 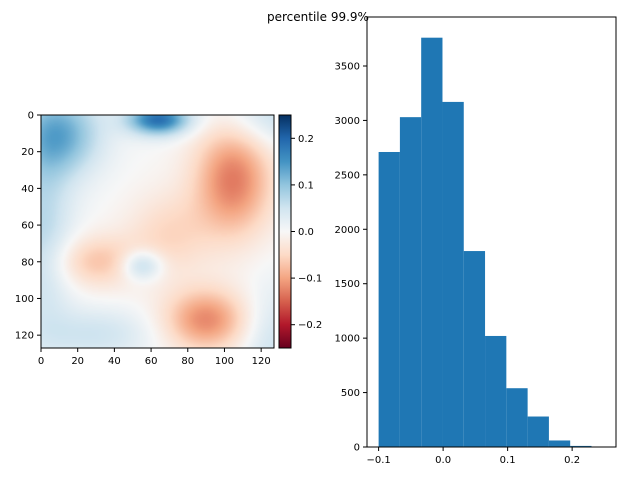 I want to click on x-tick-label: 40, so click(x=114, y=361).